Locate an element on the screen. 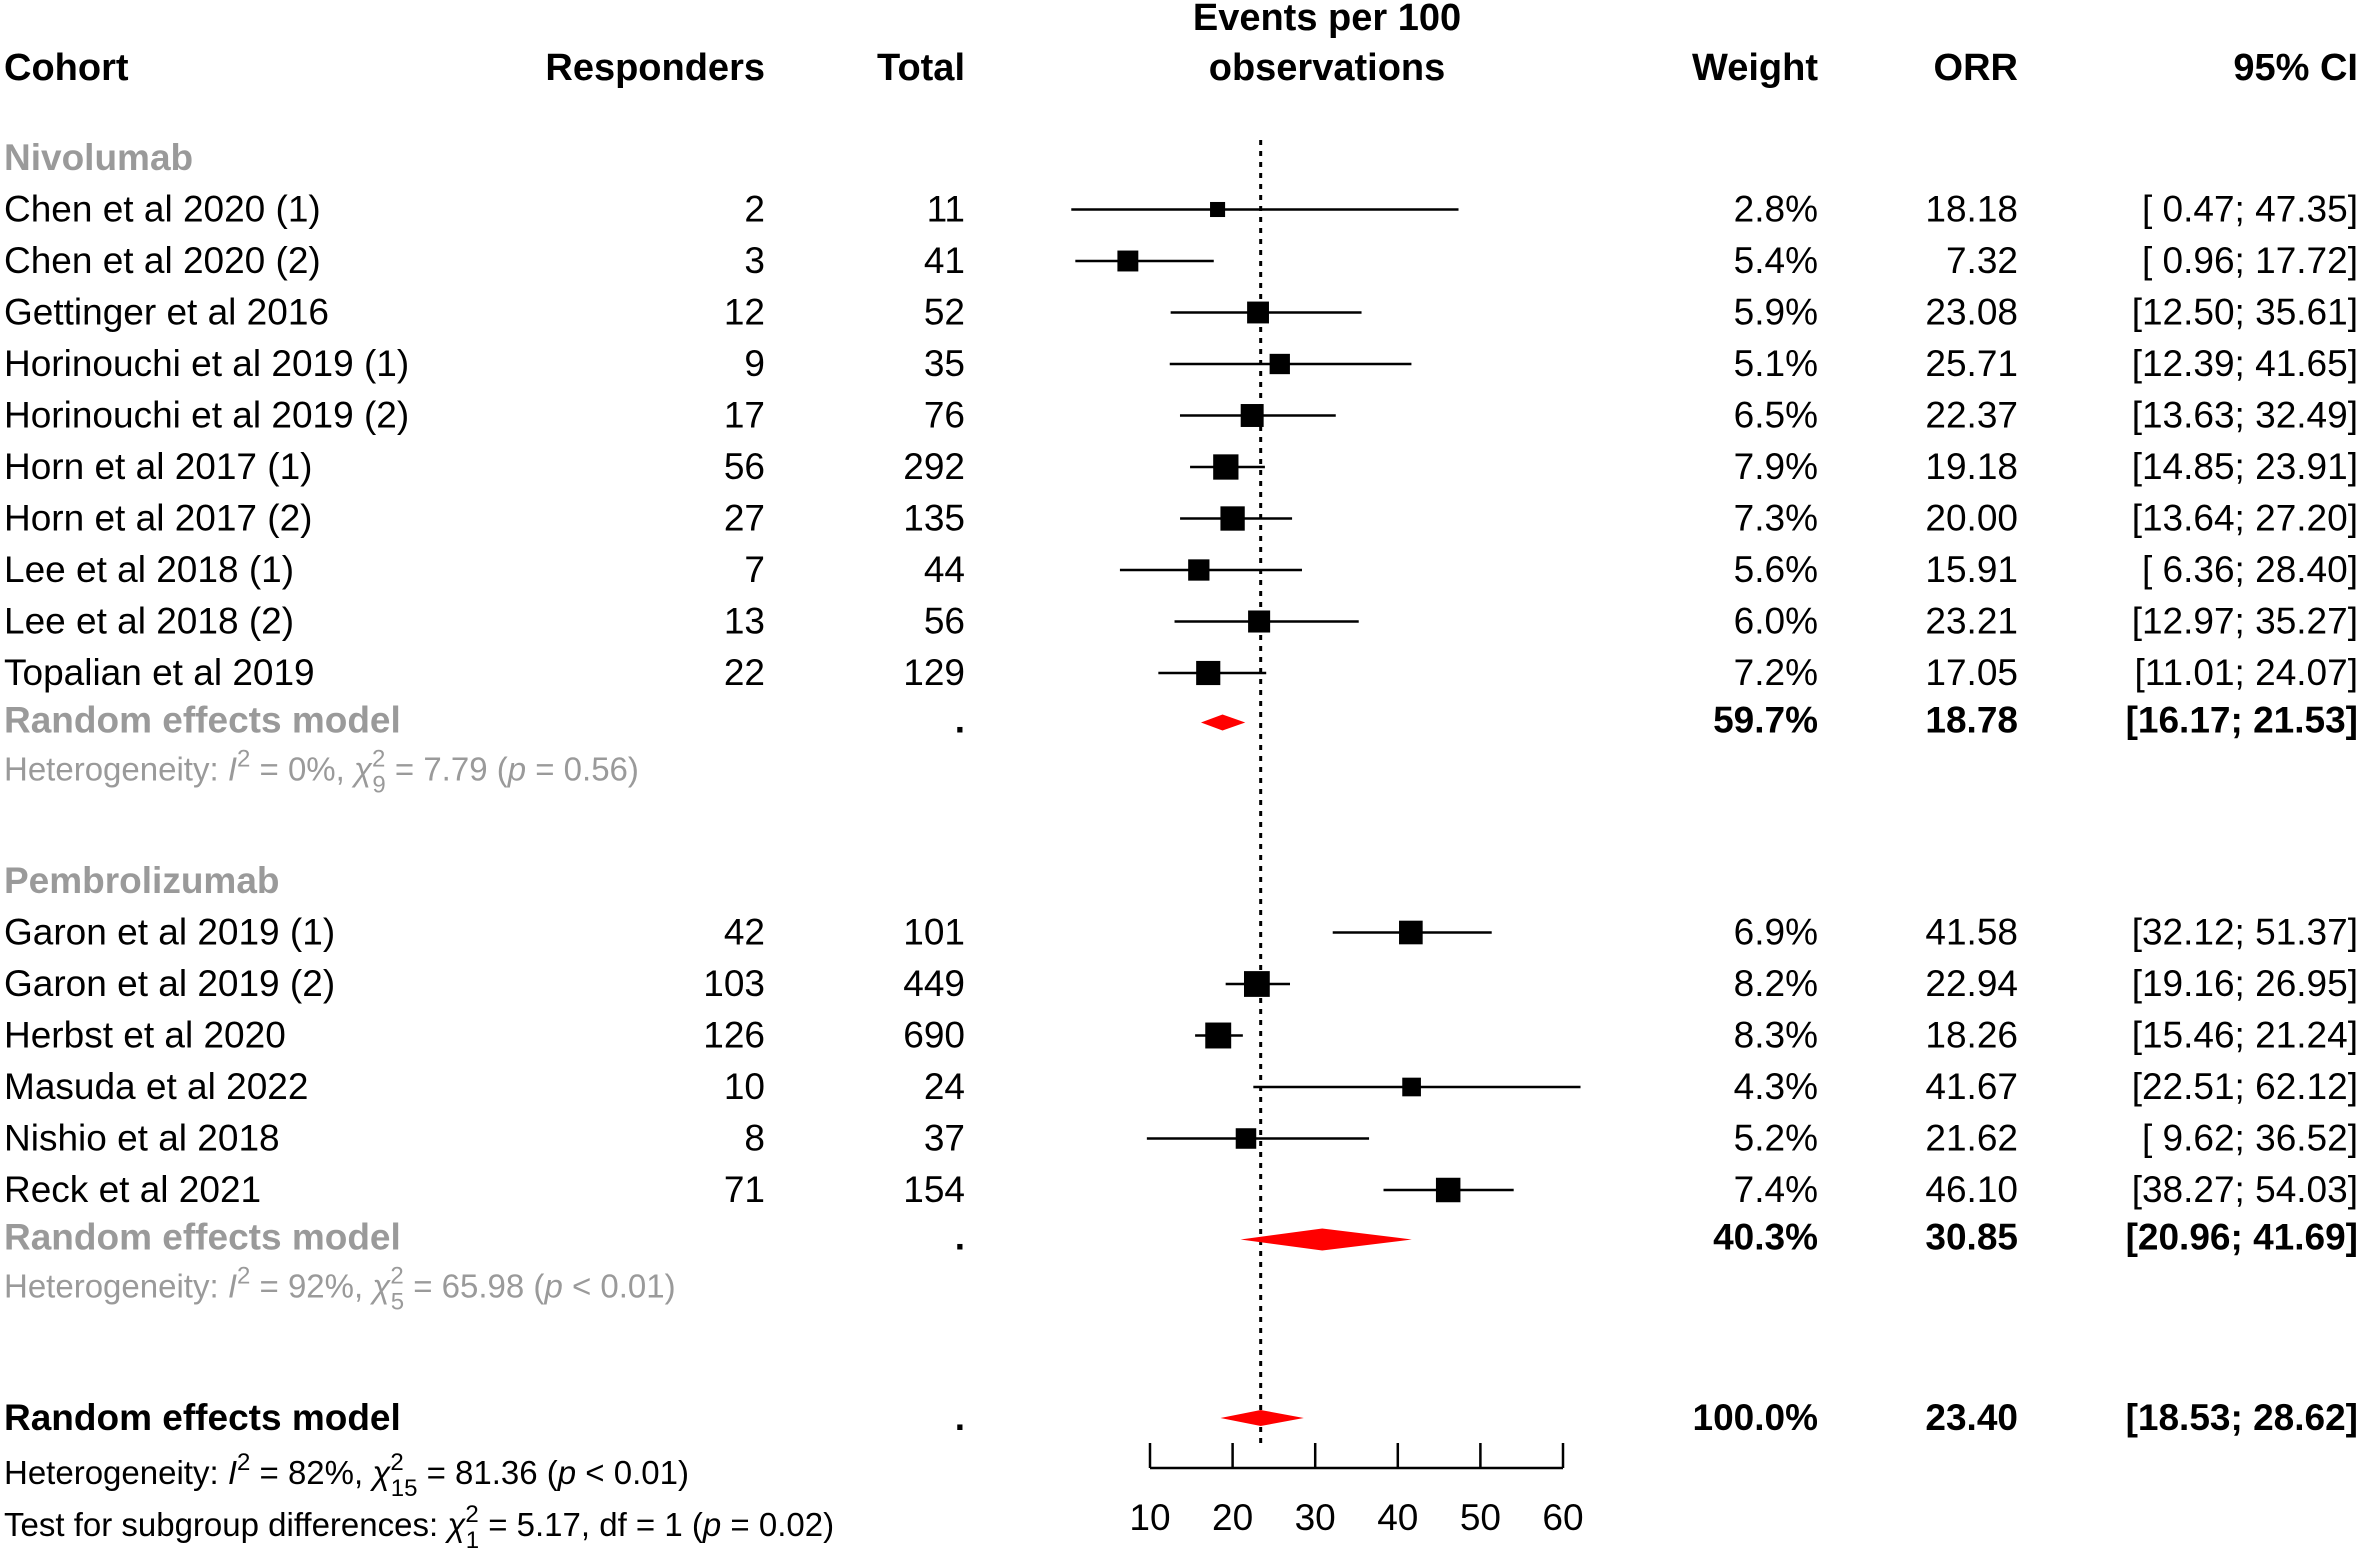 The width and height of the screenshot is (2362, 1550). study-row-2-5-estimate-box is located at coordinates (1246, 1138).